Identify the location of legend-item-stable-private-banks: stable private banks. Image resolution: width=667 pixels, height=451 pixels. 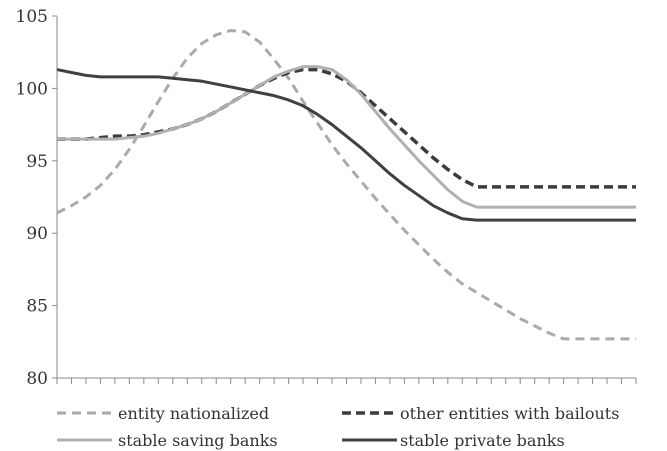
(453, 440).